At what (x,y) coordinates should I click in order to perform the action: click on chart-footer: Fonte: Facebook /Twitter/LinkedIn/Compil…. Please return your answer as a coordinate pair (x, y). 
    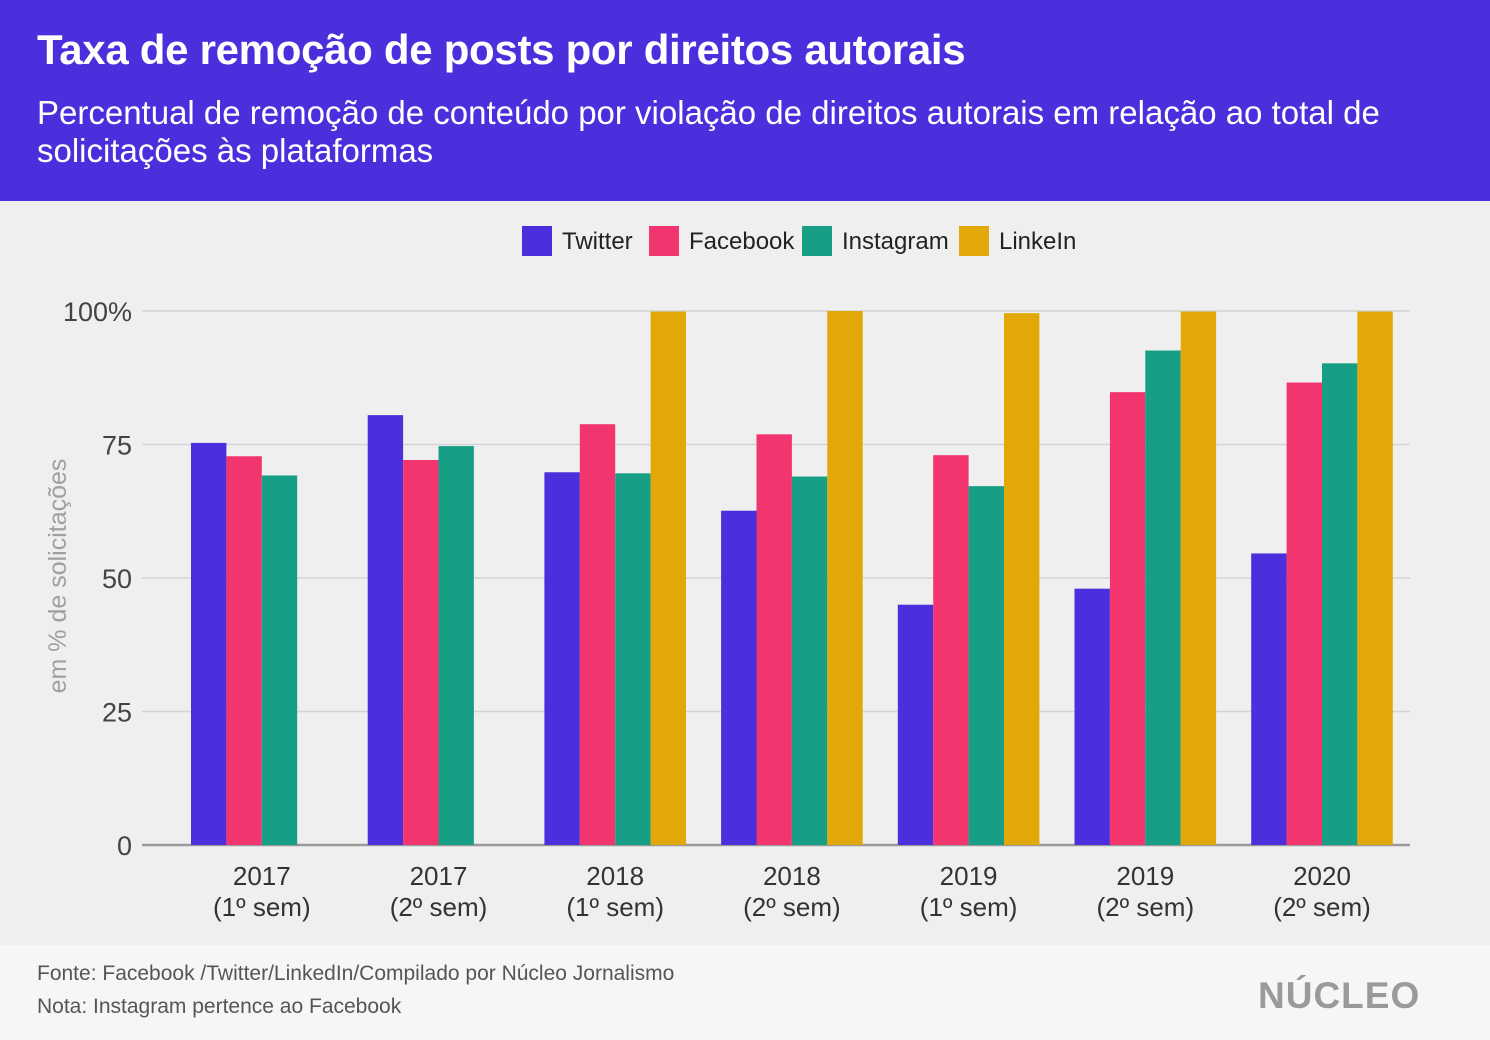
    Looking at the image, I should click on (745, 992).